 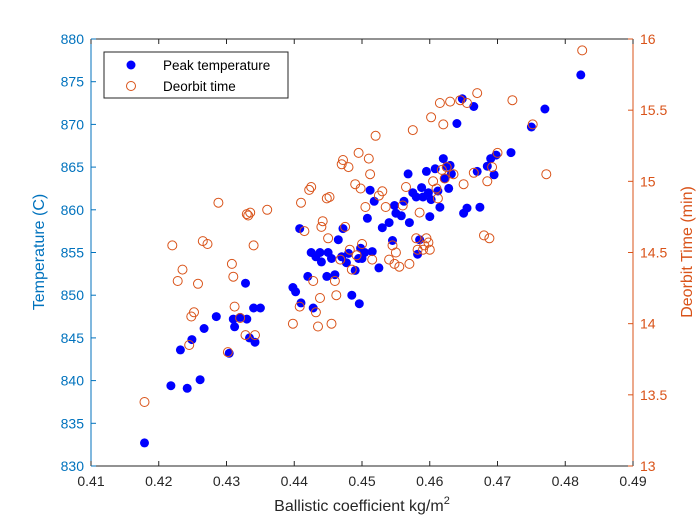 What do you see at coordinates (497, 481) in the screenshot?
I see `x-tick-label: 0.47` at bounding box center [497, 481].